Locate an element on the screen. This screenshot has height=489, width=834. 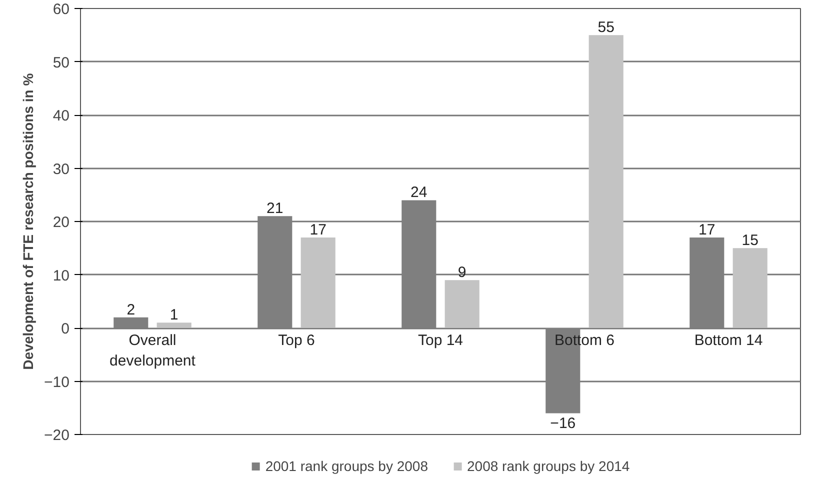
y-tick-label: 40 is located at coordinates (61, 116).